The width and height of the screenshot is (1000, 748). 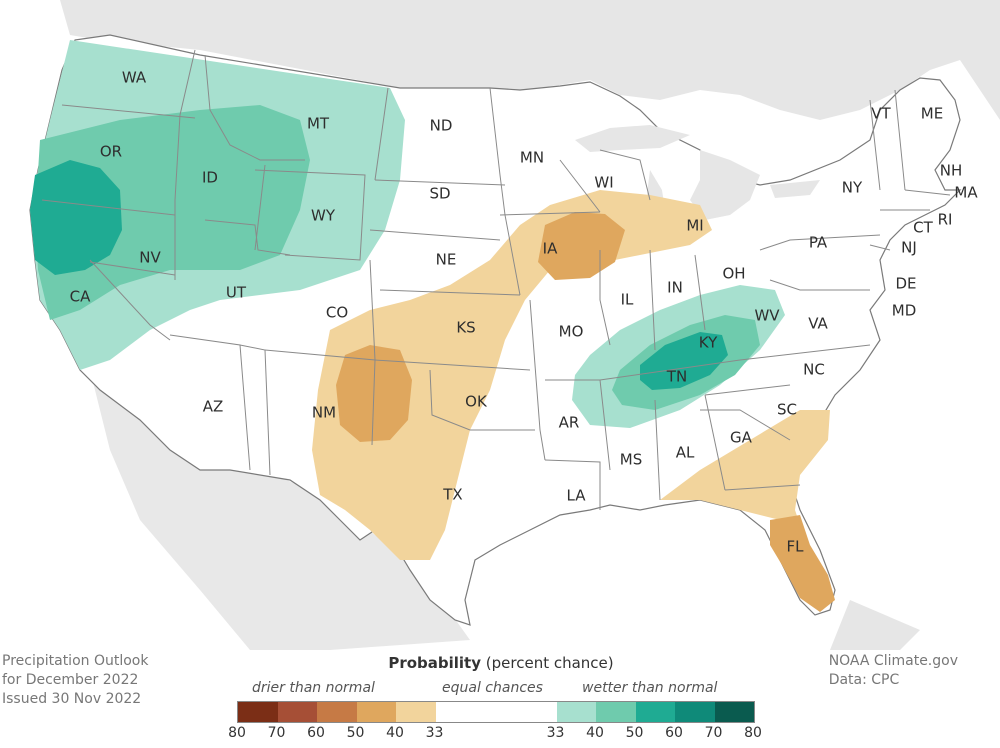 What do you see at coordinates (80, 297) in the screenshot?
I see `state-label: CA` at bounding box center [80, 297].